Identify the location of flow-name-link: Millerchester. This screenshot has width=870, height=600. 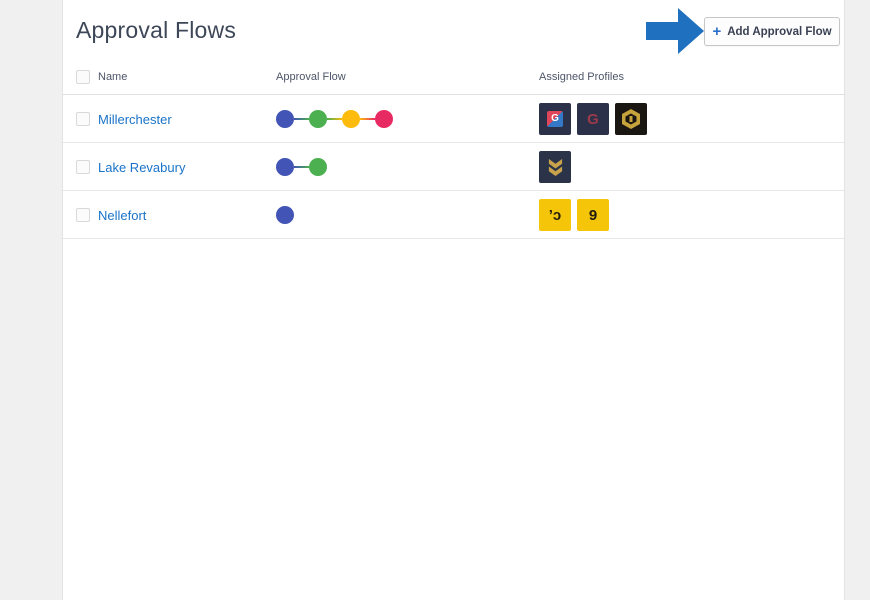
(135, 119).